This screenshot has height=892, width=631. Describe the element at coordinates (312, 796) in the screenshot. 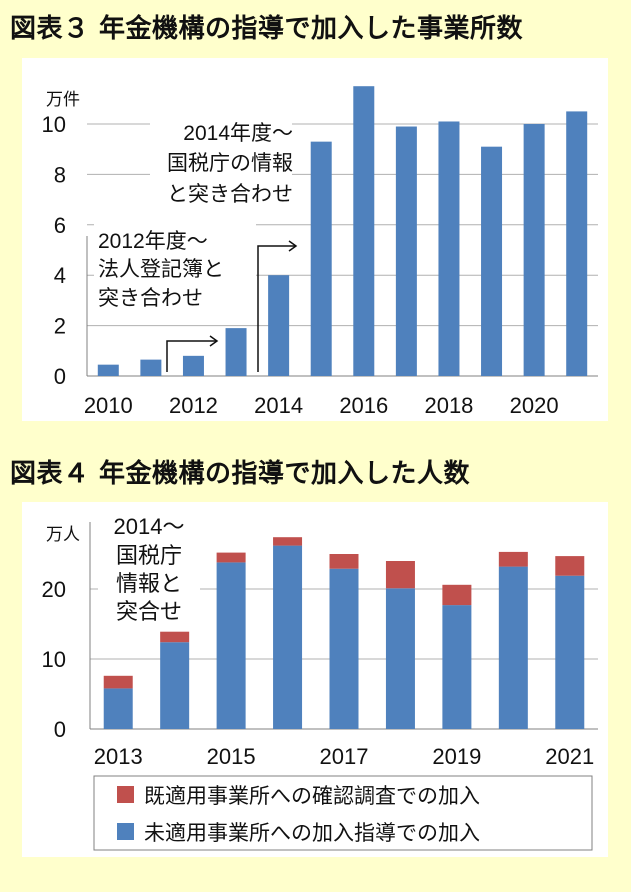

I see `chart2-legend-label-confirmed: 既適用事業所への確認調査での加入` at that location.